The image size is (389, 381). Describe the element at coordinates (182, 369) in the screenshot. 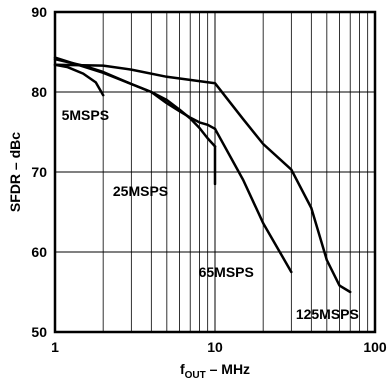

I see `x-axis-title-main: f` at that location.